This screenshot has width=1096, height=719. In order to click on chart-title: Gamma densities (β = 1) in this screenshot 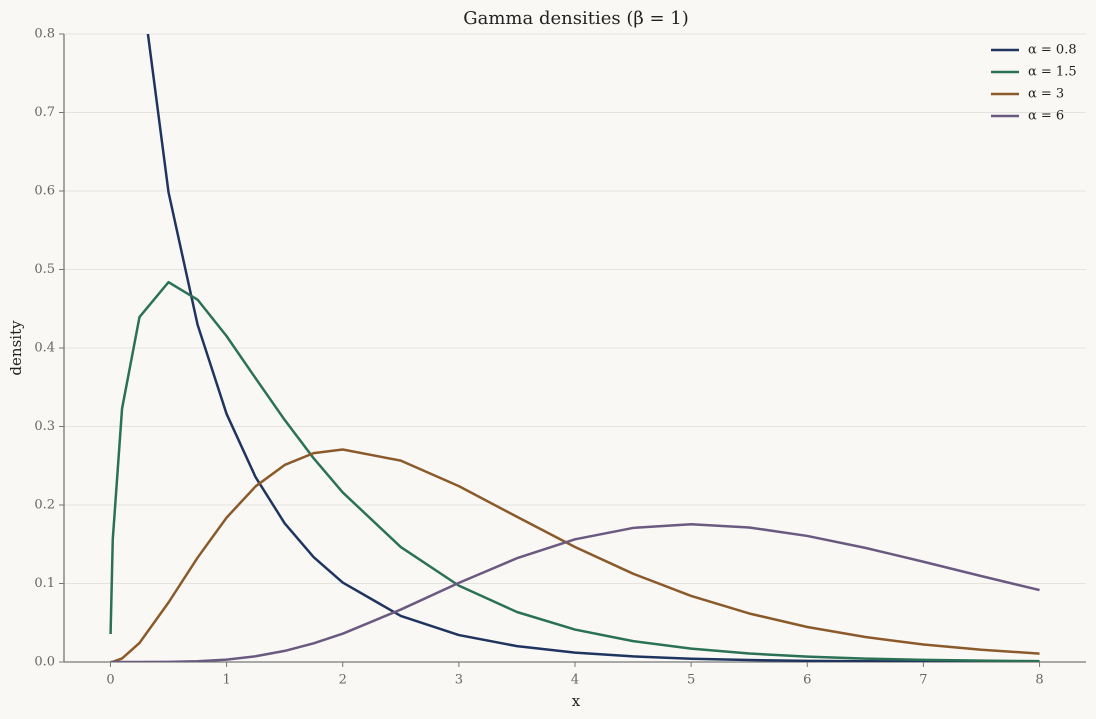, I will do `click(576, 18)`.